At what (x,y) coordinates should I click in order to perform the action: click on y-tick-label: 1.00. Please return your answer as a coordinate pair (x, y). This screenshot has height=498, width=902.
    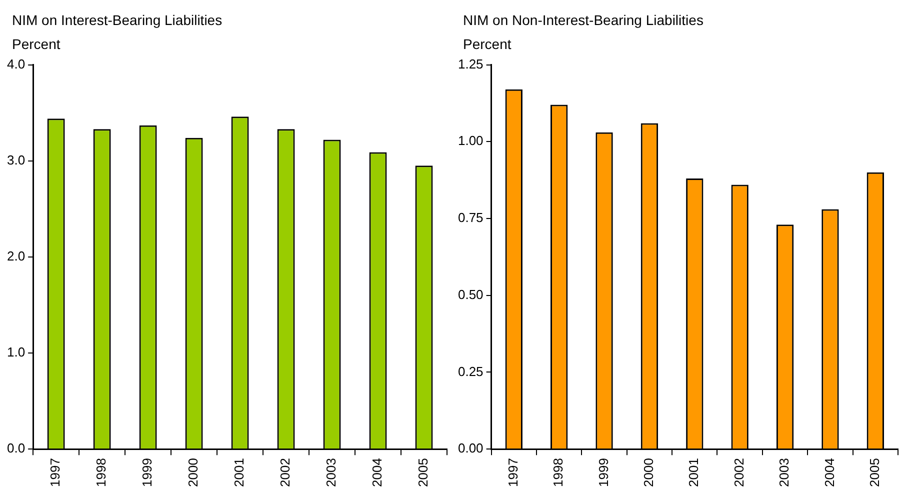
    Looking at the image, I should click on (471, 140).